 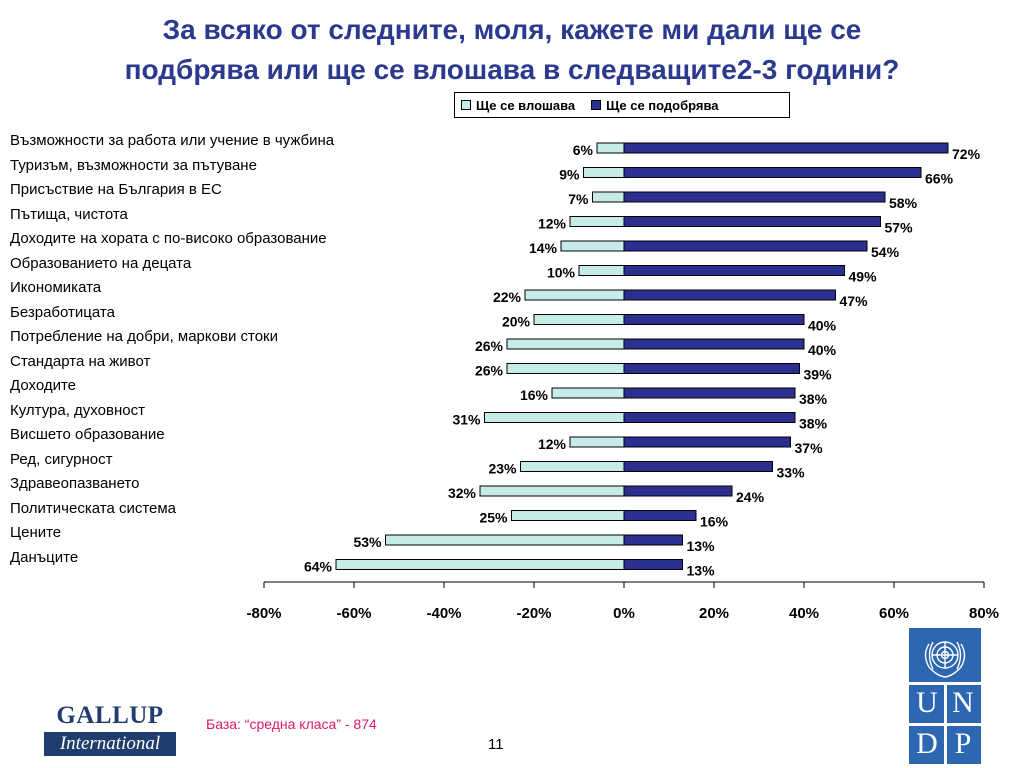 I want to click on x-tick-label: 20%, so click(x=714, y=613).